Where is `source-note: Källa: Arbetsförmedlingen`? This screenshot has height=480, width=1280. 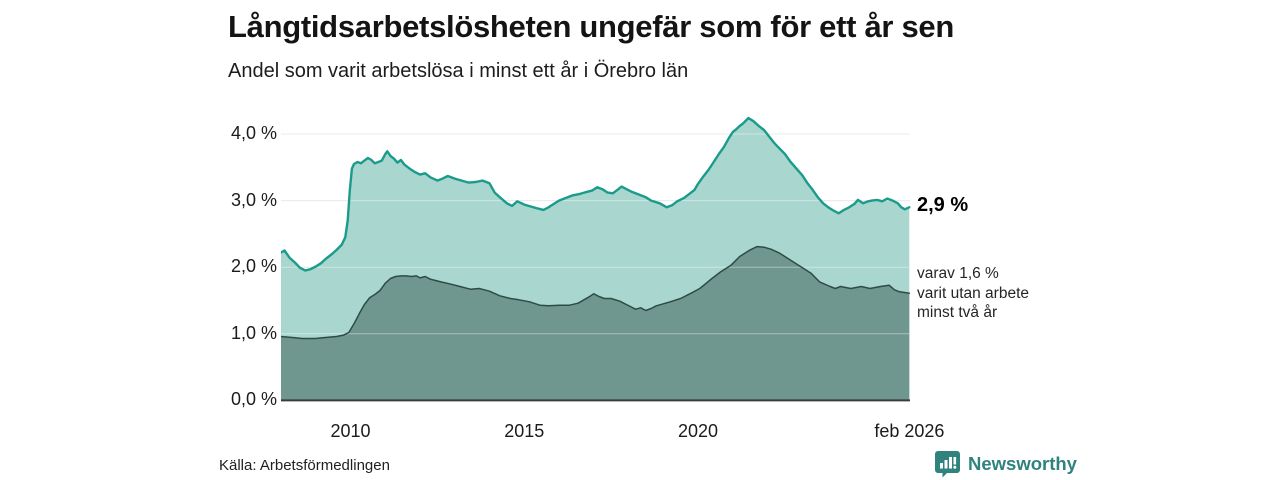 source-note: Källa: Arbetsförmedlingen is located at coordinates (304, 465).